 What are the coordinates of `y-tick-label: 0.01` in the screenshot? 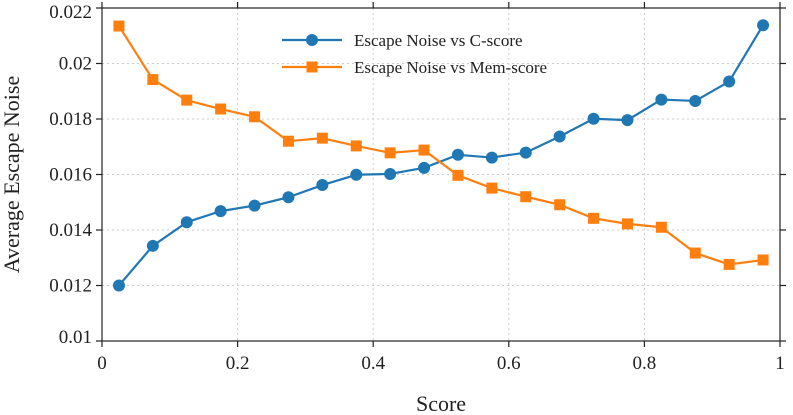 It's located at (75, 337).